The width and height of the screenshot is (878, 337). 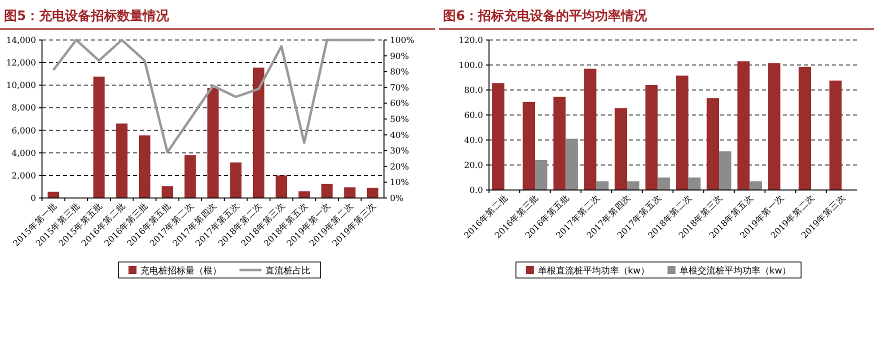 I want to click on legend-label: 充电桩招标量（根）, so click(x=181, y=271).